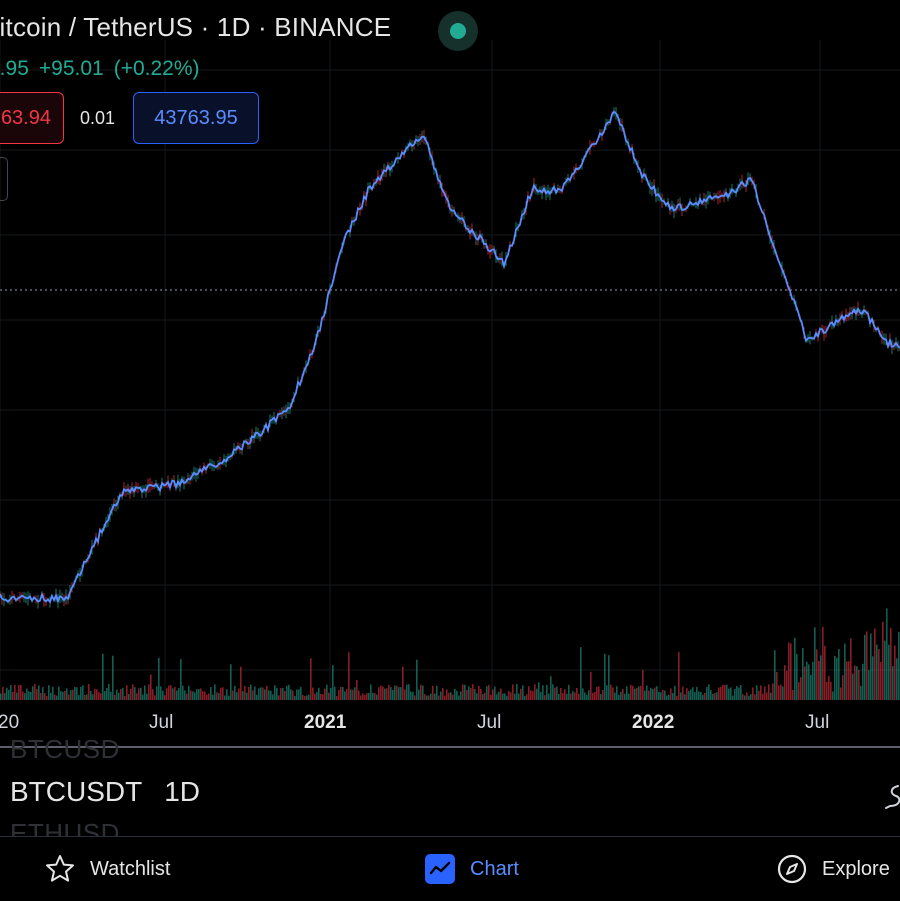 The image size is (900, 901). What do you see at coordinates (105, 792) in the screenshot?
I see `symbol-picker: BTCUSDT 1D` at bounding box center [105, 792].